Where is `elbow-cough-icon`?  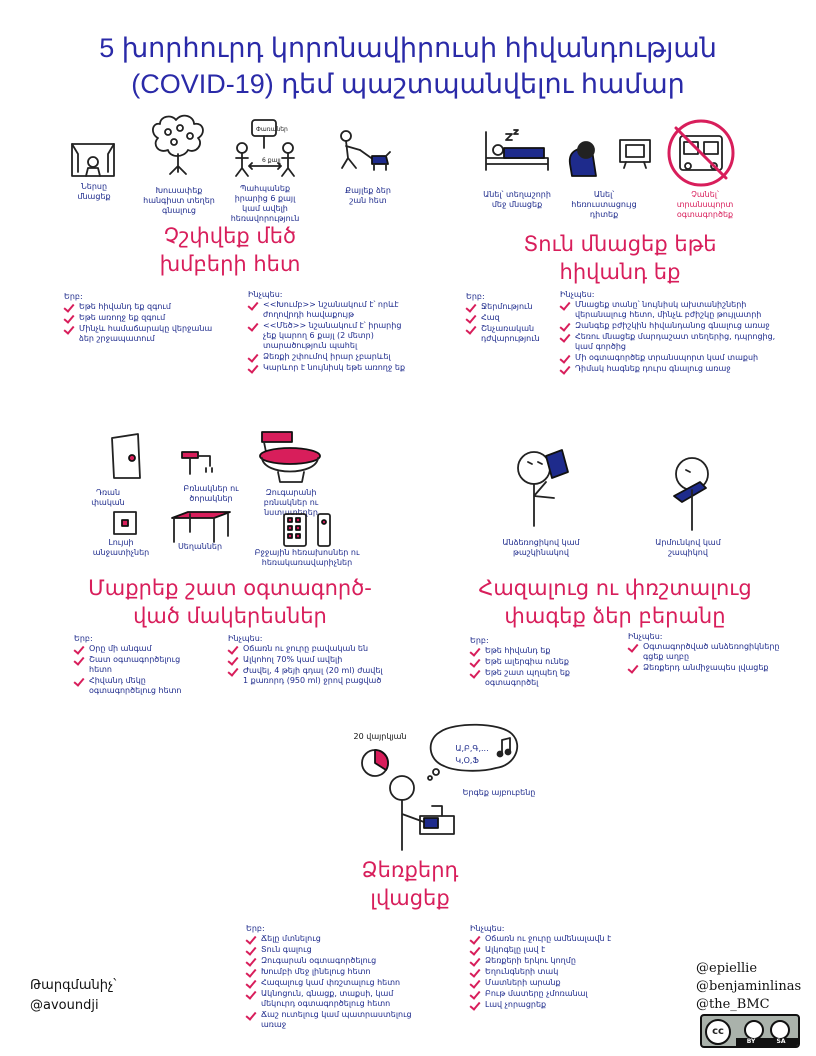 elbow-cough-icon is located at coordinates (691, 494).